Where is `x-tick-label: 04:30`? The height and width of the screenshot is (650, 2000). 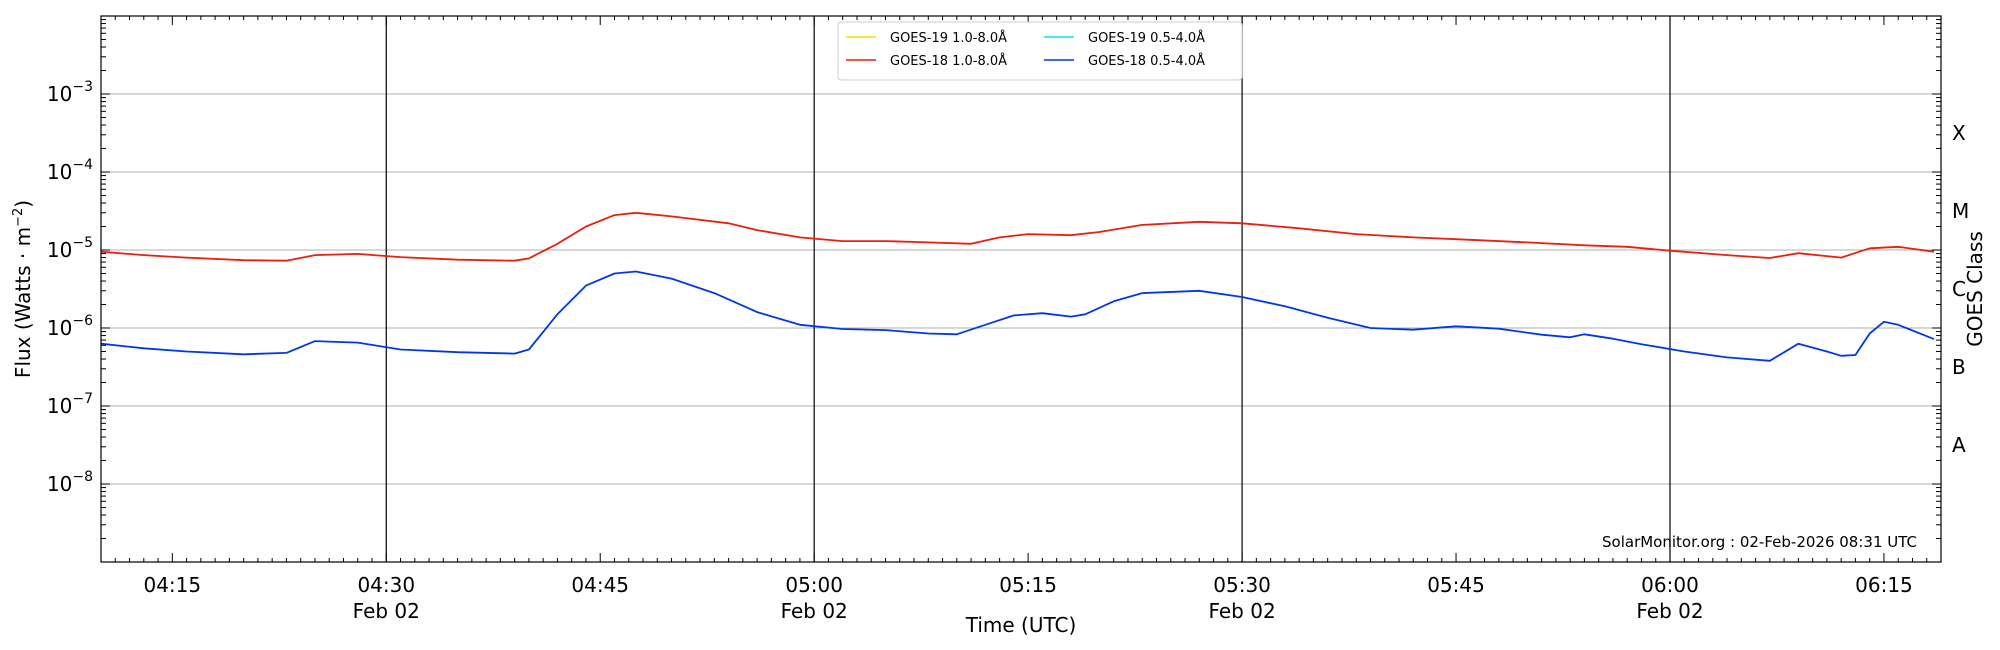 x-tick-label: 04:30 is located at coordinates (386, 585).